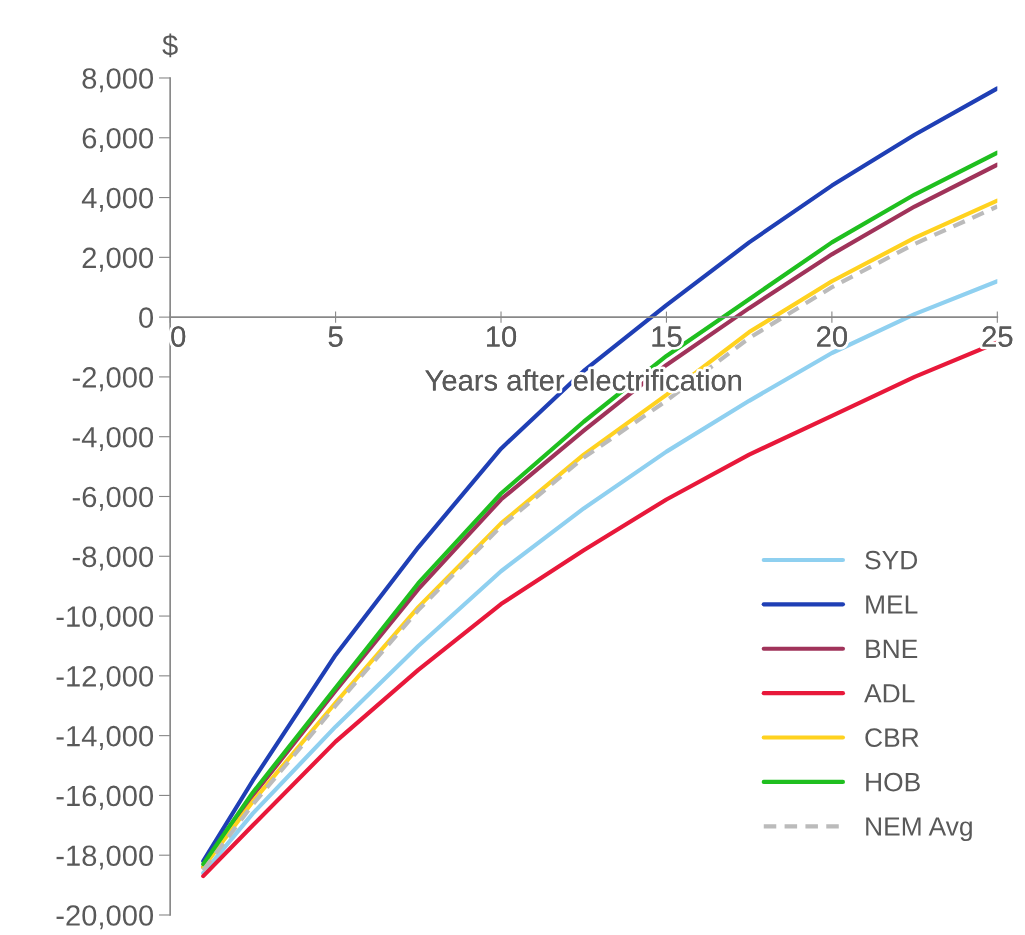 This screenshot has width=1025, height=935. Describe the element at coordinates (105, 797) in the screenshot. I see `y-tick-label: -16,000` at that location.